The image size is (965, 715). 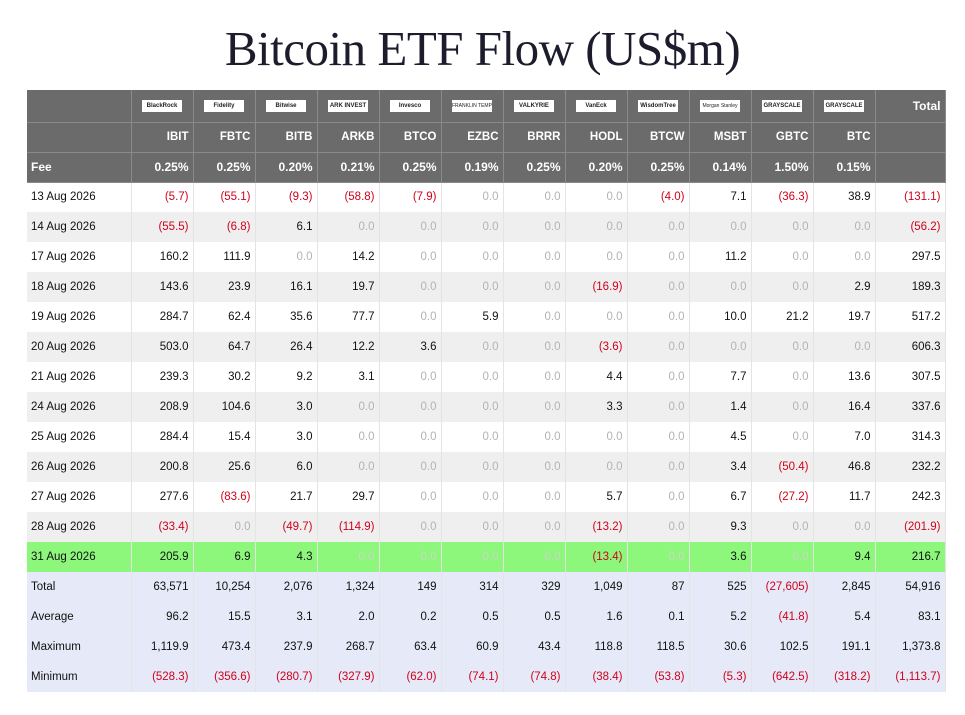 What do you see at coordinates (910, 287) in the screenshot?
I see `row-total: 189.3` at bounding box center [910, 287].